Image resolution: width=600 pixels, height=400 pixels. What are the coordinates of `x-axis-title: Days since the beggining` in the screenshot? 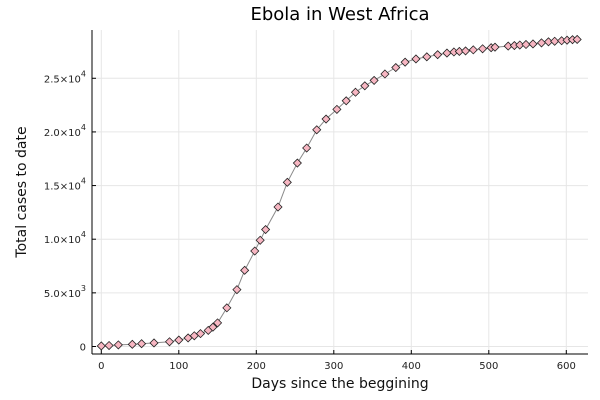 It's located at (339, 384).